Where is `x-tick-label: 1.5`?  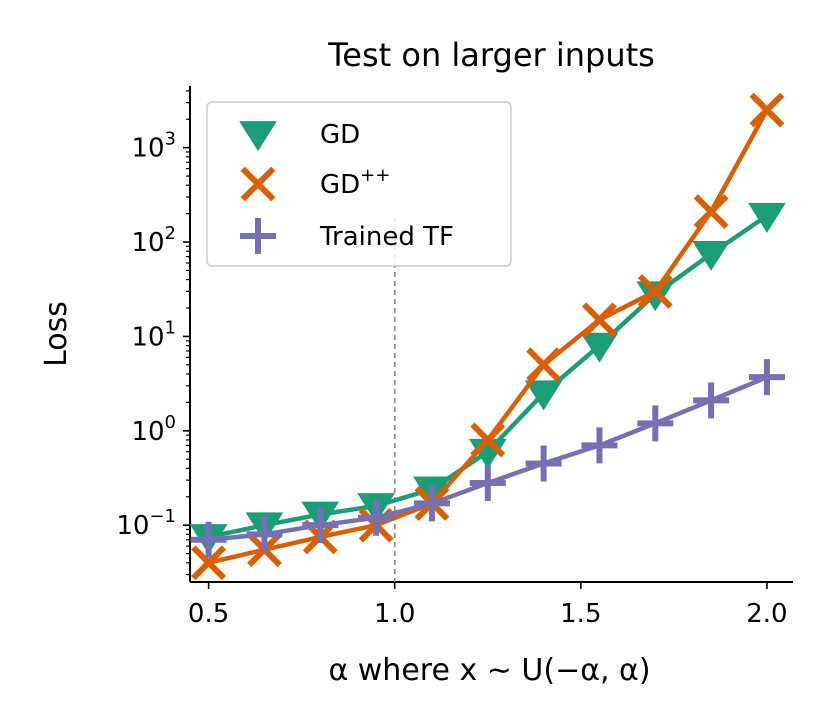 x-tick-label: 1.5 is located at coordinates (580, 614).